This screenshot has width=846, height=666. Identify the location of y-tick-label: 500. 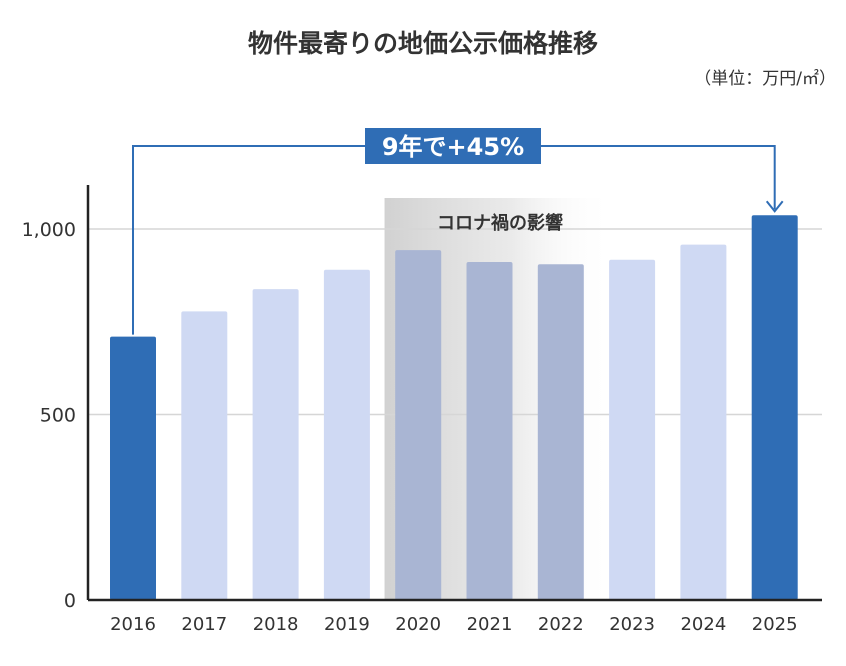
(58, 416).